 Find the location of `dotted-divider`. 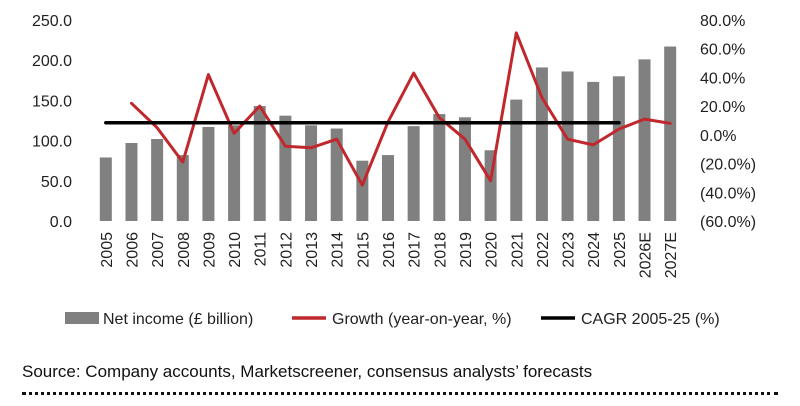

dotted-divider is located at coordinates (400, 393).